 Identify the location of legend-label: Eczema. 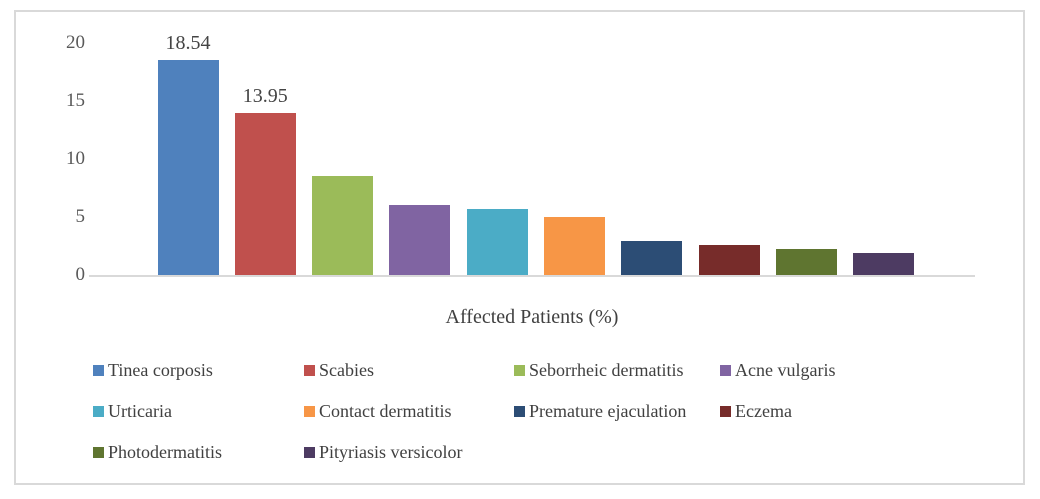
(763, 411).